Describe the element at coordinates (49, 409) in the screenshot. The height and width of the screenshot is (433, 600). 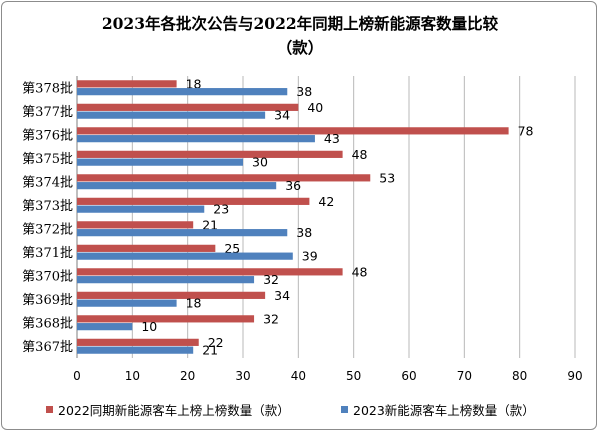
I see `legend-swatch-2022` at that location.